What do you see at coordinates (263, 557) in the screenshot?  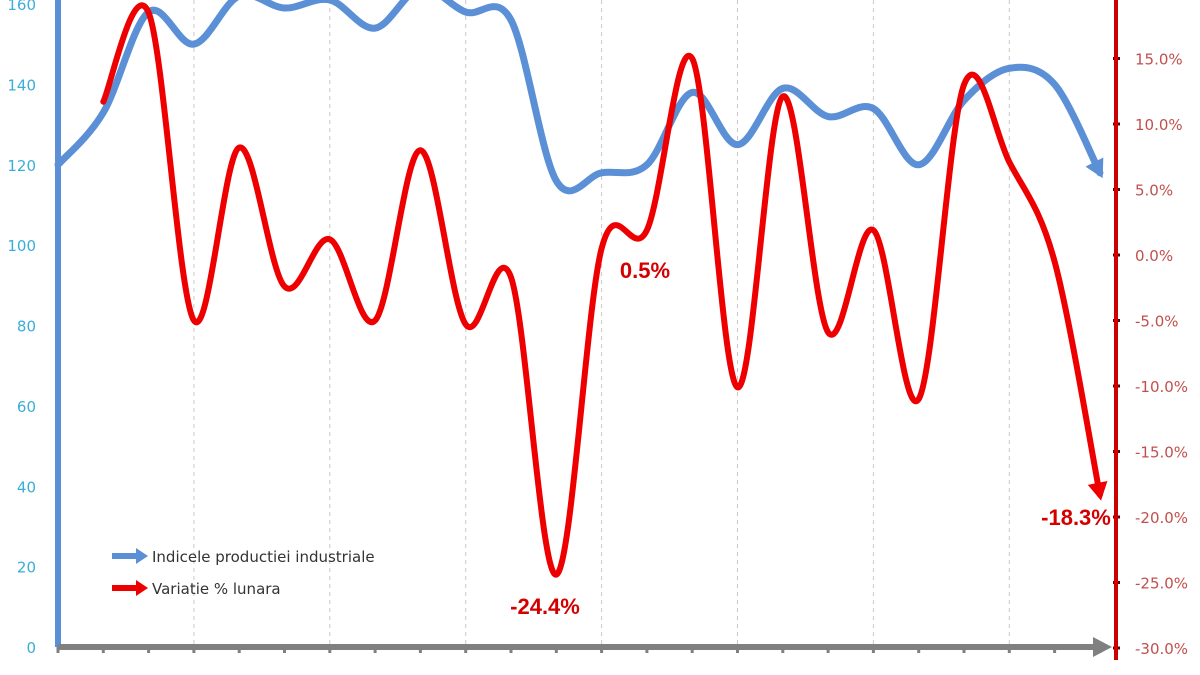 I see `legend-label-index: Indicele productiei industriale` at bounding box center [263, 557].